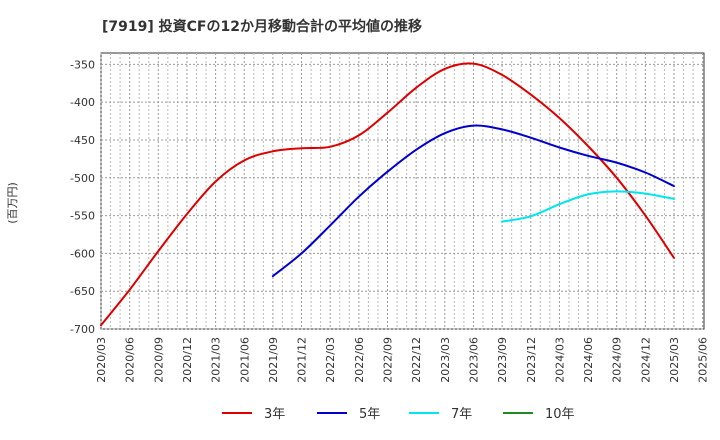 This screenshot has height=440, width=720. Describe the element at coordinates (244, 360) in the screenshot. I see `x-tick-label: 2021/06` at that location.